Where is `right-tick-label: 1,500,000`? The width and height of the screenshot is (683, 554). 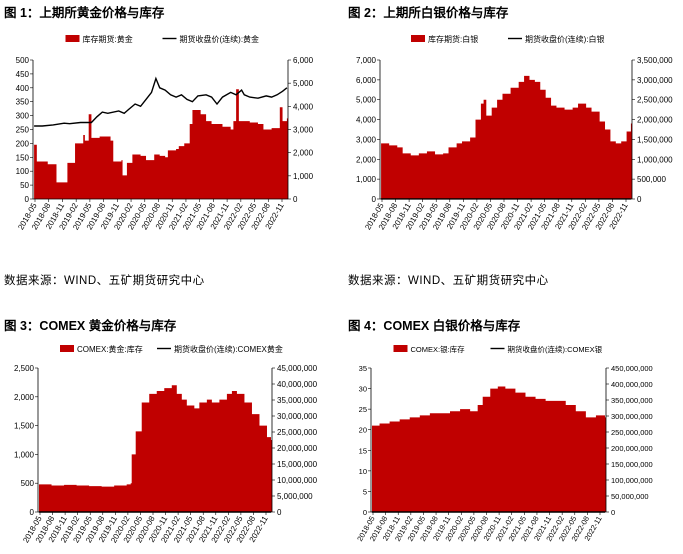 right-tick-label: 1,500,000 is located at coordinates (655, 139).